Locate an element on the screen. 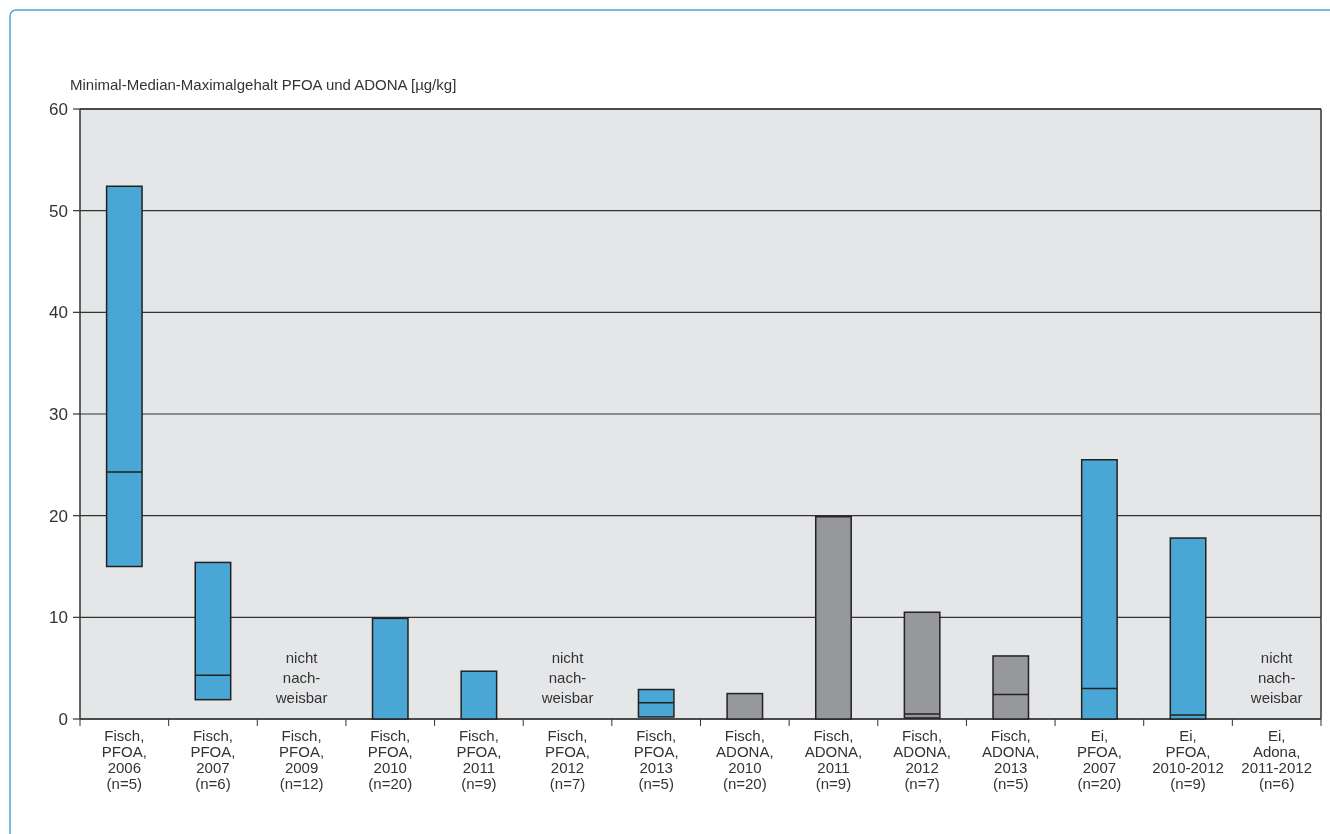 The height and width of the screenshot is (834, 1330). y-tick-label: 0 is located at coordinates (63, 719).